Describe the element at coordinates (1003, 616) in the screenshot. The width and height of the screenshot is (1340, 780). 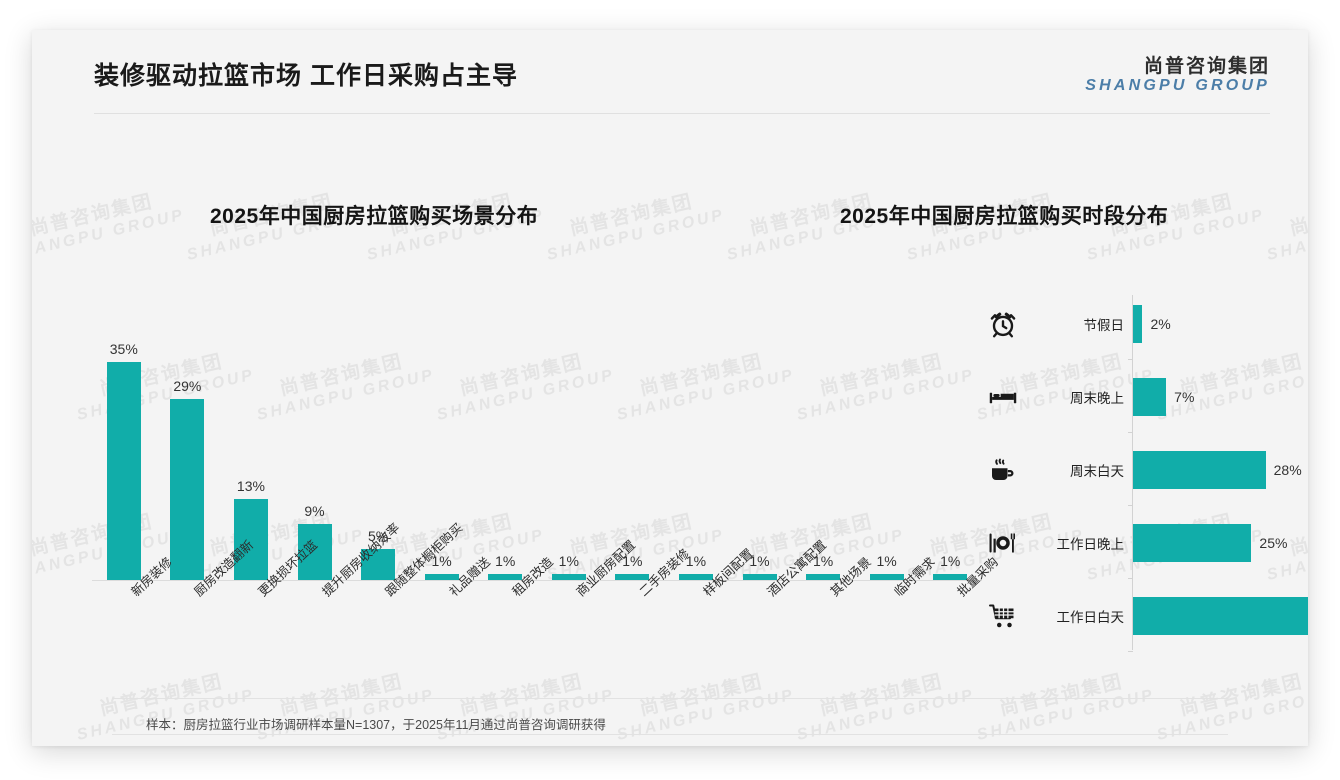
I see `shopping-cart-icon` at that location.